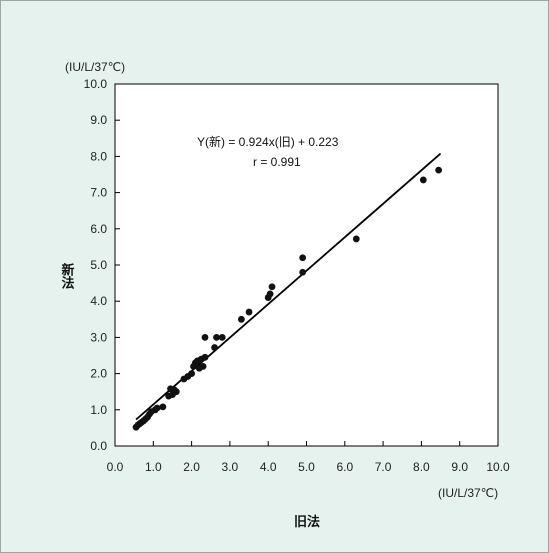 This screenshot has width=549, height=553. Describe the element at coordinates (306, 467) in the screenshot. I see `x-tick-label: 5.0` at that location.